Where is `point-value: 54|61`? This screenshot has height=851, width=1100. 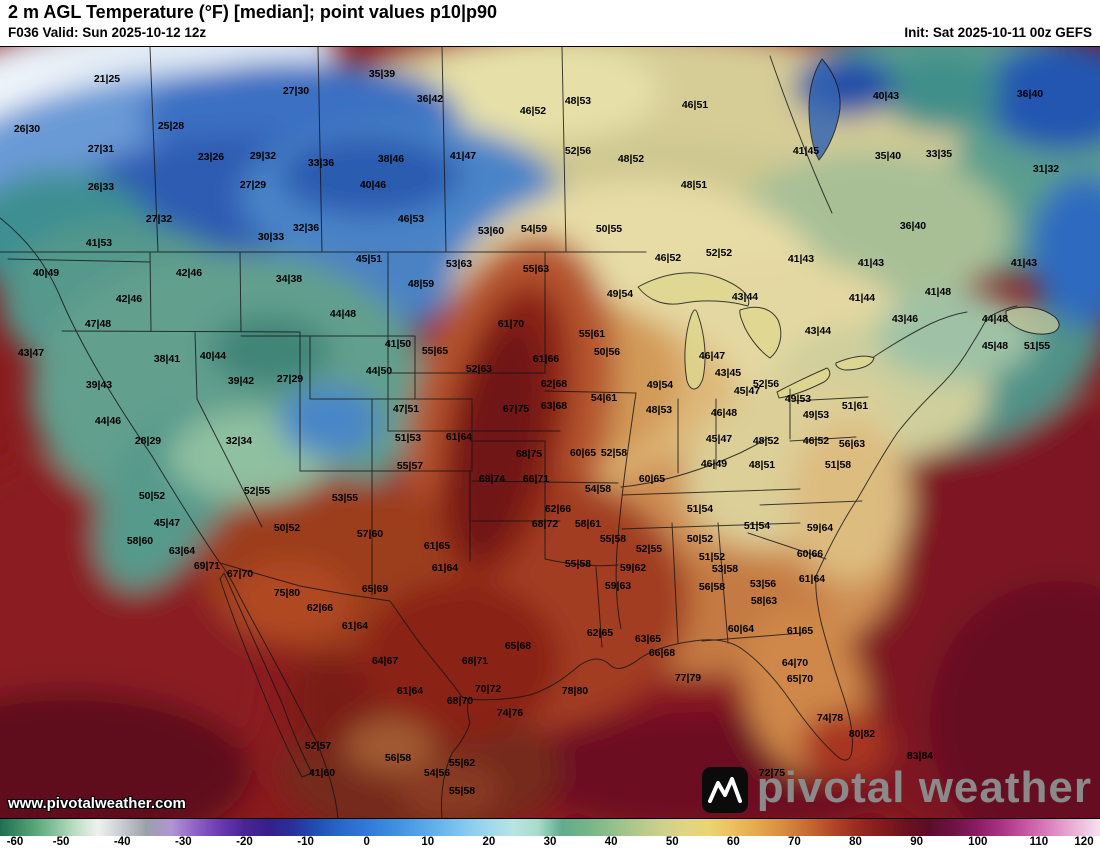
point-value: 54|61 is located at coordinates (604, 398).